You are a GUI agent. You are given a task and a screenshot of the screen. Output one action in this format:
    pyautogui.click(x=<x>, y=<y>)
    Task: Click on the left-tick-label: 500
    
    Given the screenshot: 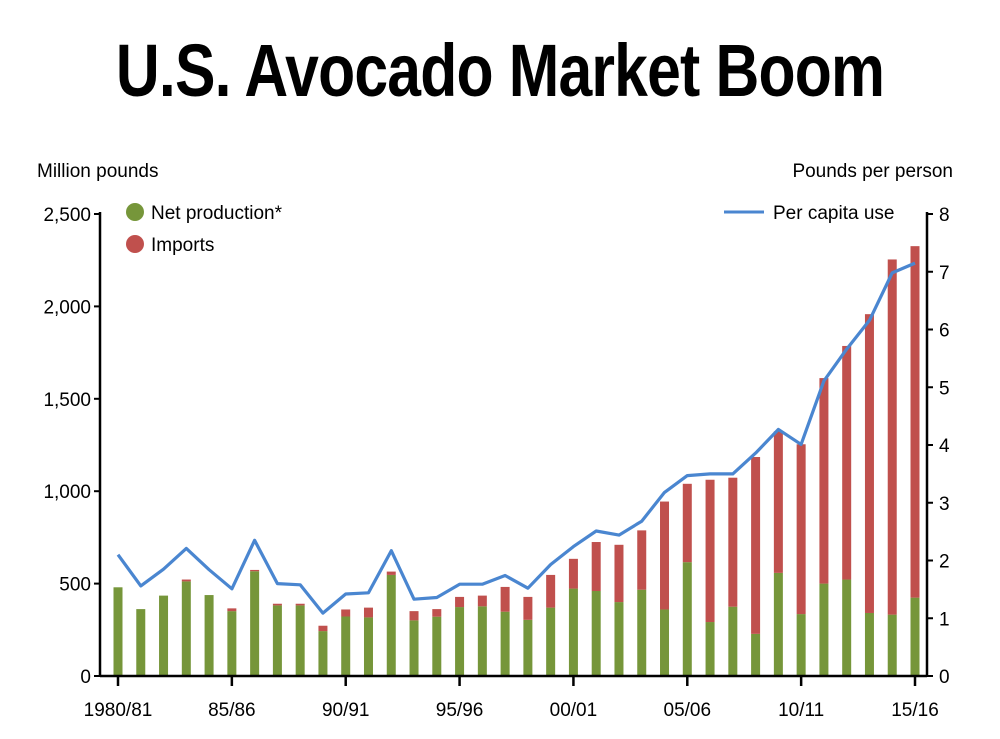 What is the action you would take?
    pyautogui.click(x=75, y=585)
    